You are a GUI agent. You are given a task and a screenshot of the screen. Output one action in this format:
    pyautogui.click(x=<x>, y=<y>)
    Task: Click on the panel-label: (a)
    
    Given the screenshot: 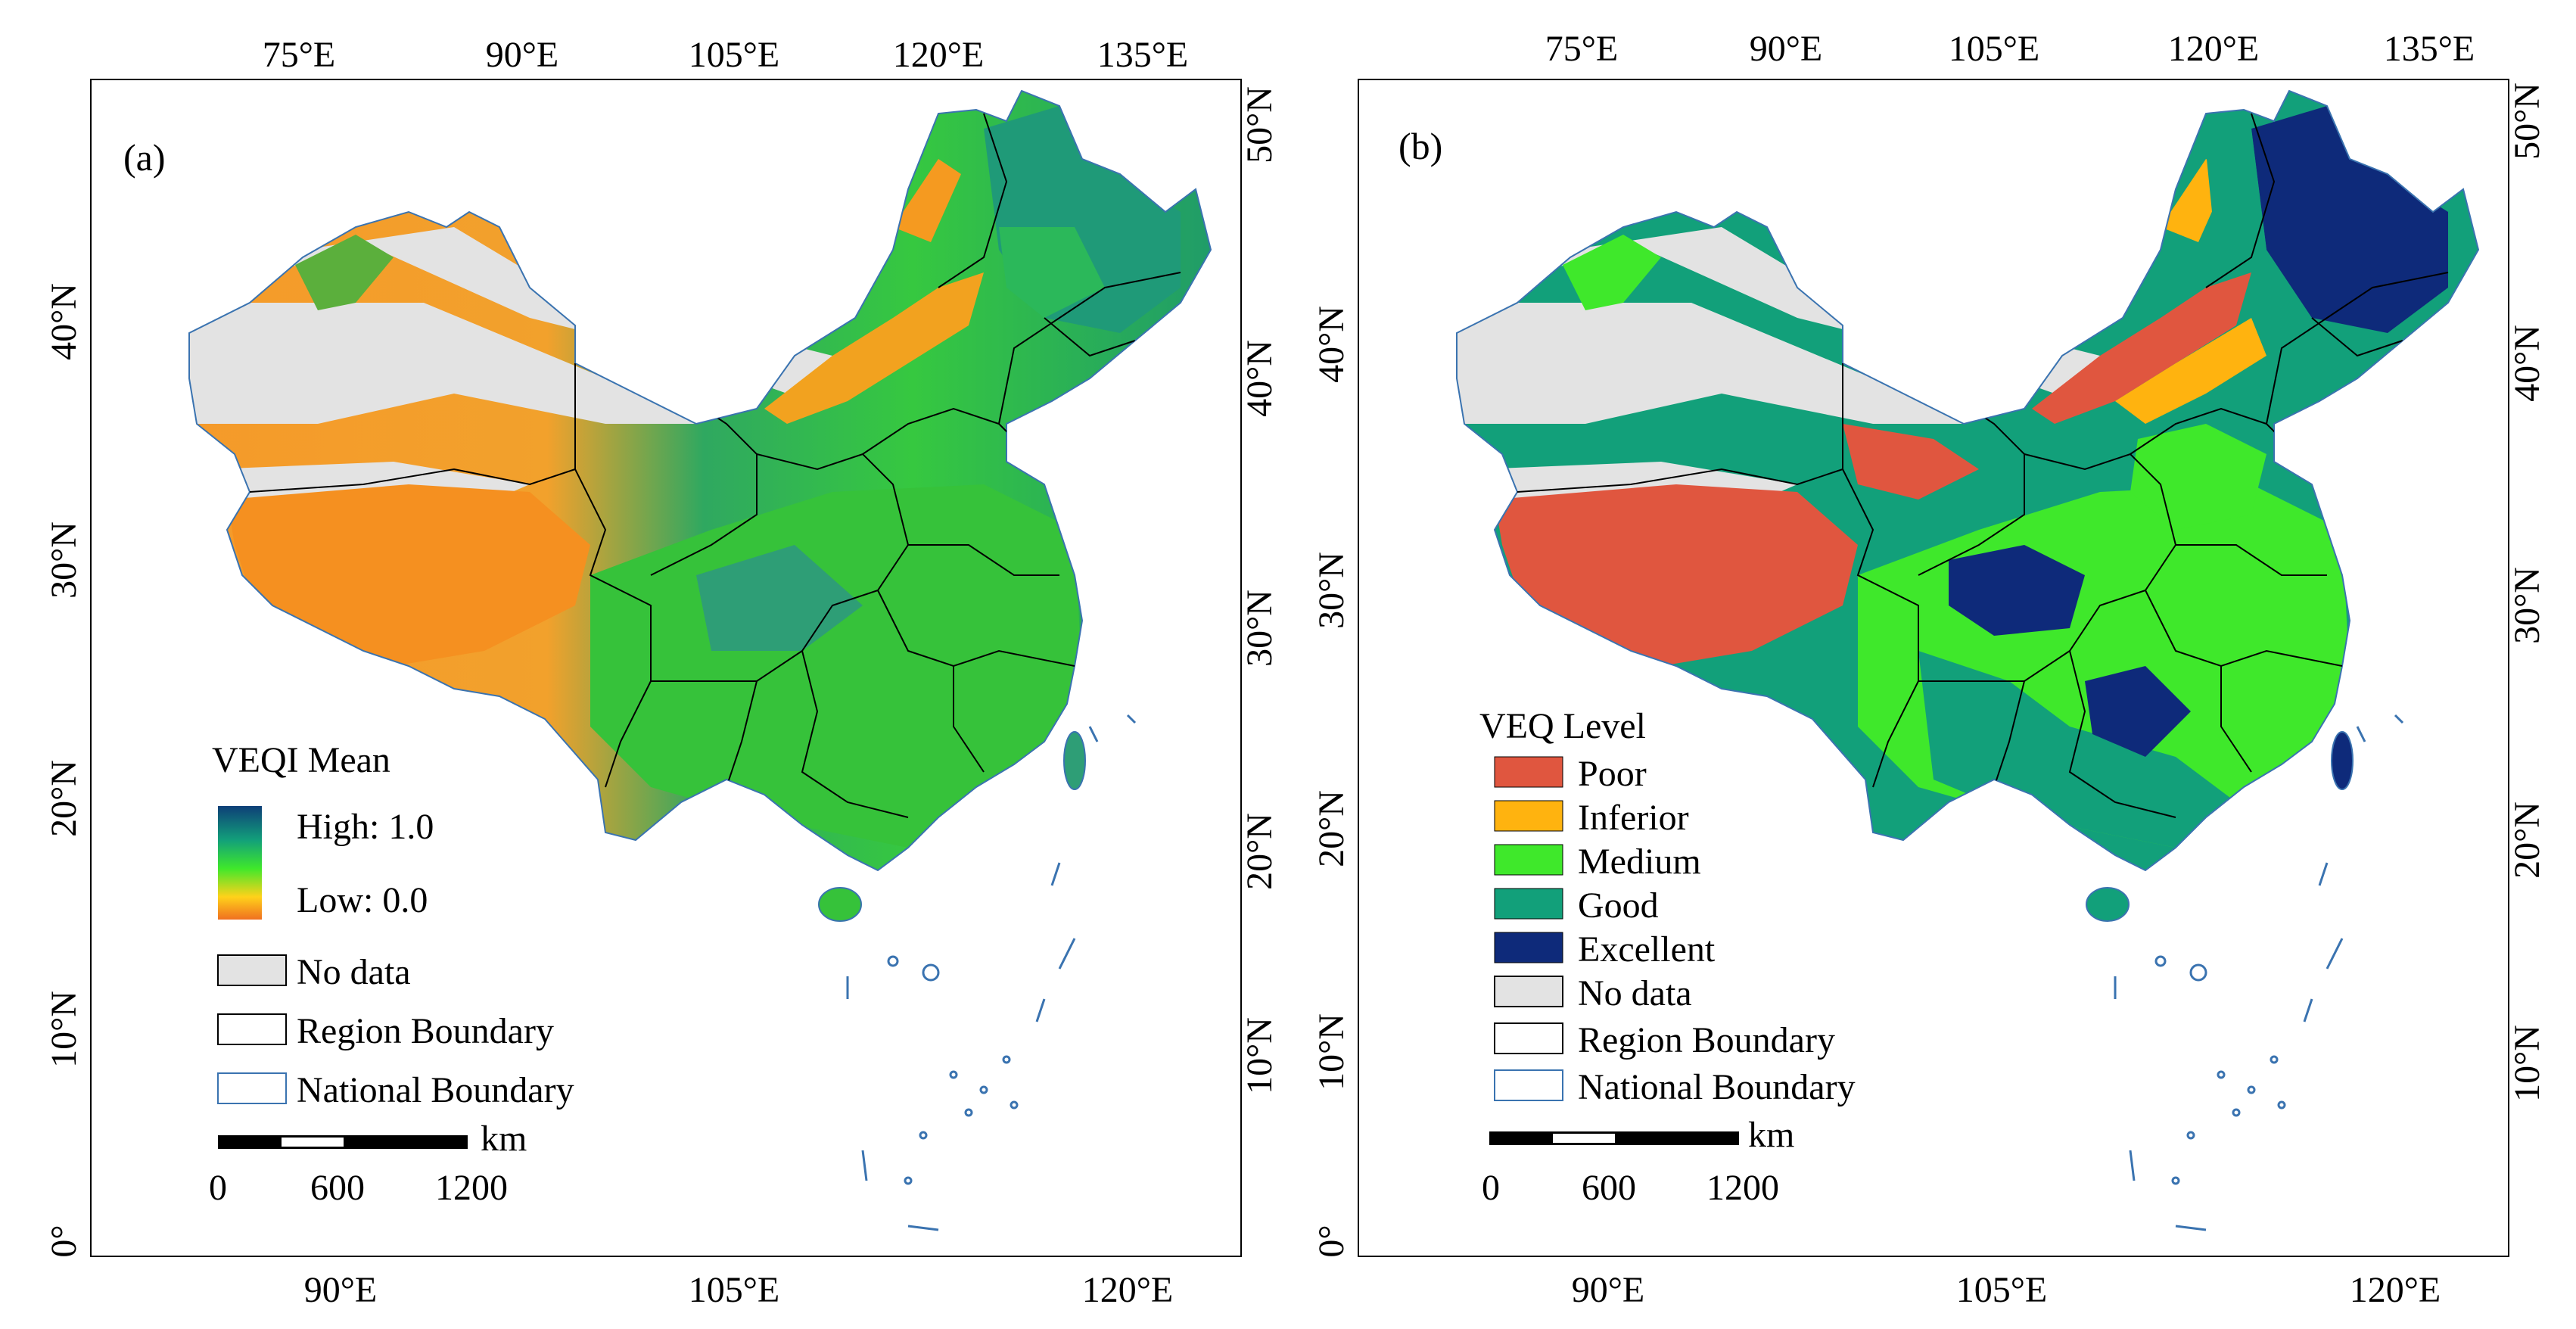 What is the action you would take?
    pyautogui.click(x=144, y=158)
    